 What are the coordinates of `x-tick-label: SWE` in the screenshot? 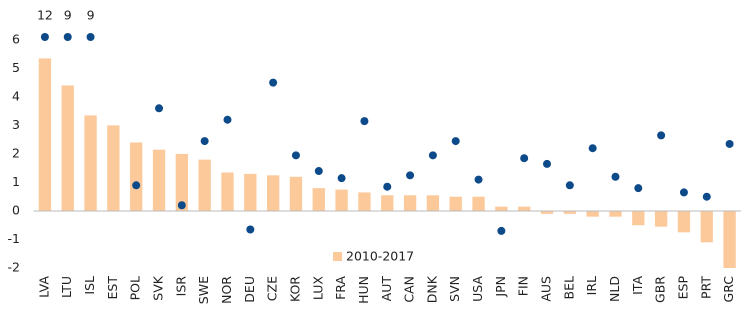 It's located at (203, 290).